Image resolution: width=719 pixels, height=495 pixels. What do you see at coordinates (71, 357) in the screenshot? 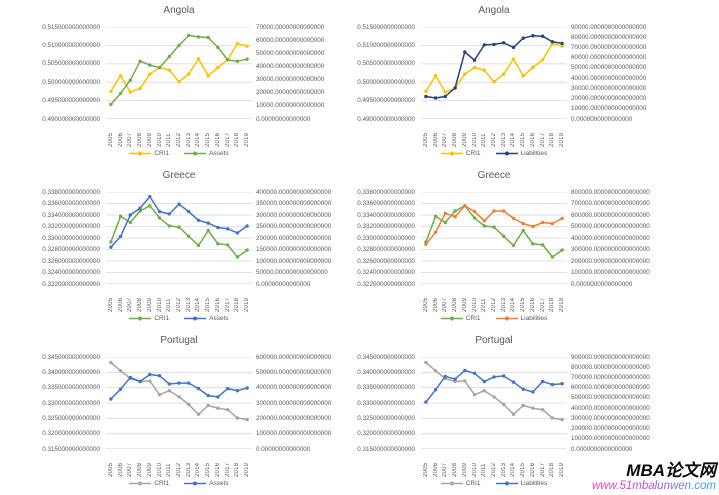
I see `y-axis-tick-label: 0.345000000000000` at bounding box center [71, 357].